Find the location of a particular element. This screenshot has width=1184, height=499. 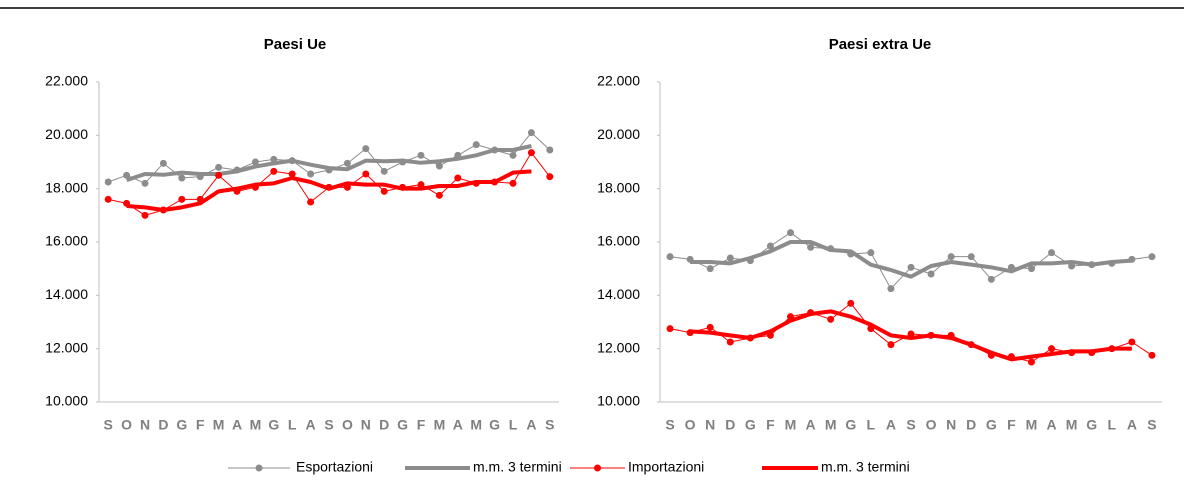

y-tick-label: 12.000 is located at coordinates (66, 347).